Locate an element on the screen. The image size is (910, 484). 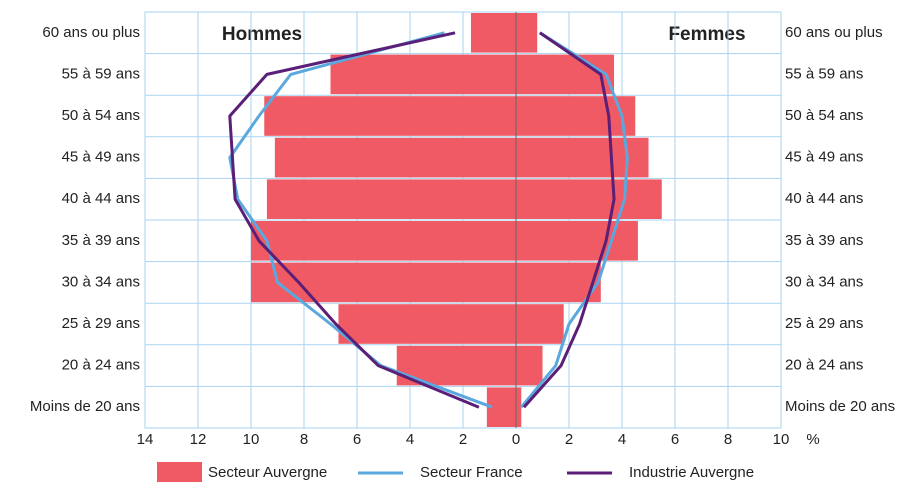
x-tick-label: 0 is located at coordinates (516, 439).